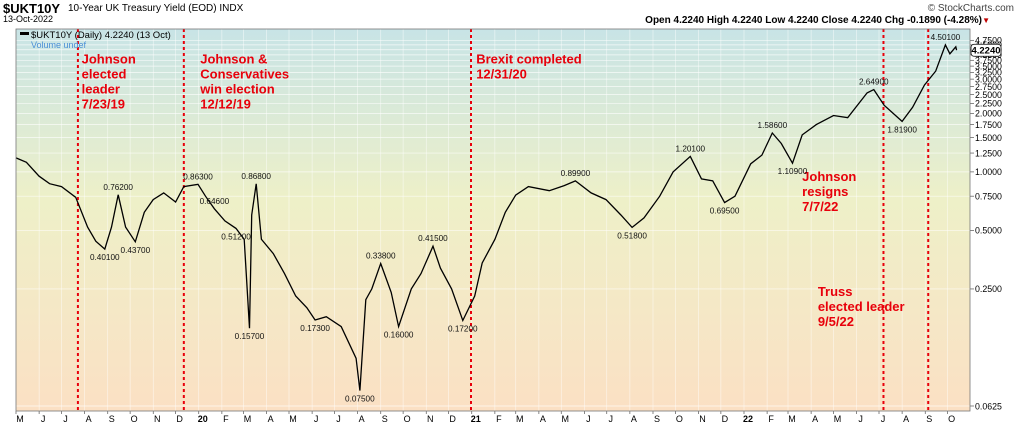 Image resolution: width=1024 pixels, height=426 pixels. I want to click on chart-date: 13-Oct-2022, so click(28, 19).